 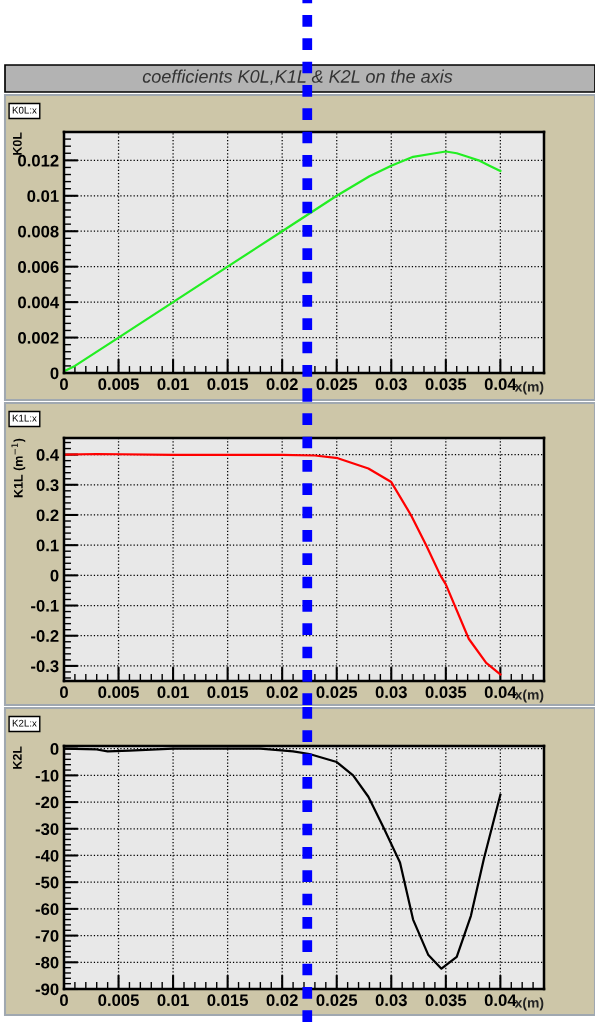 What do you see at coordinates (47, 909) in the screenshot?
I see `y-tick-label: -60` at bounding box center [47, 909].